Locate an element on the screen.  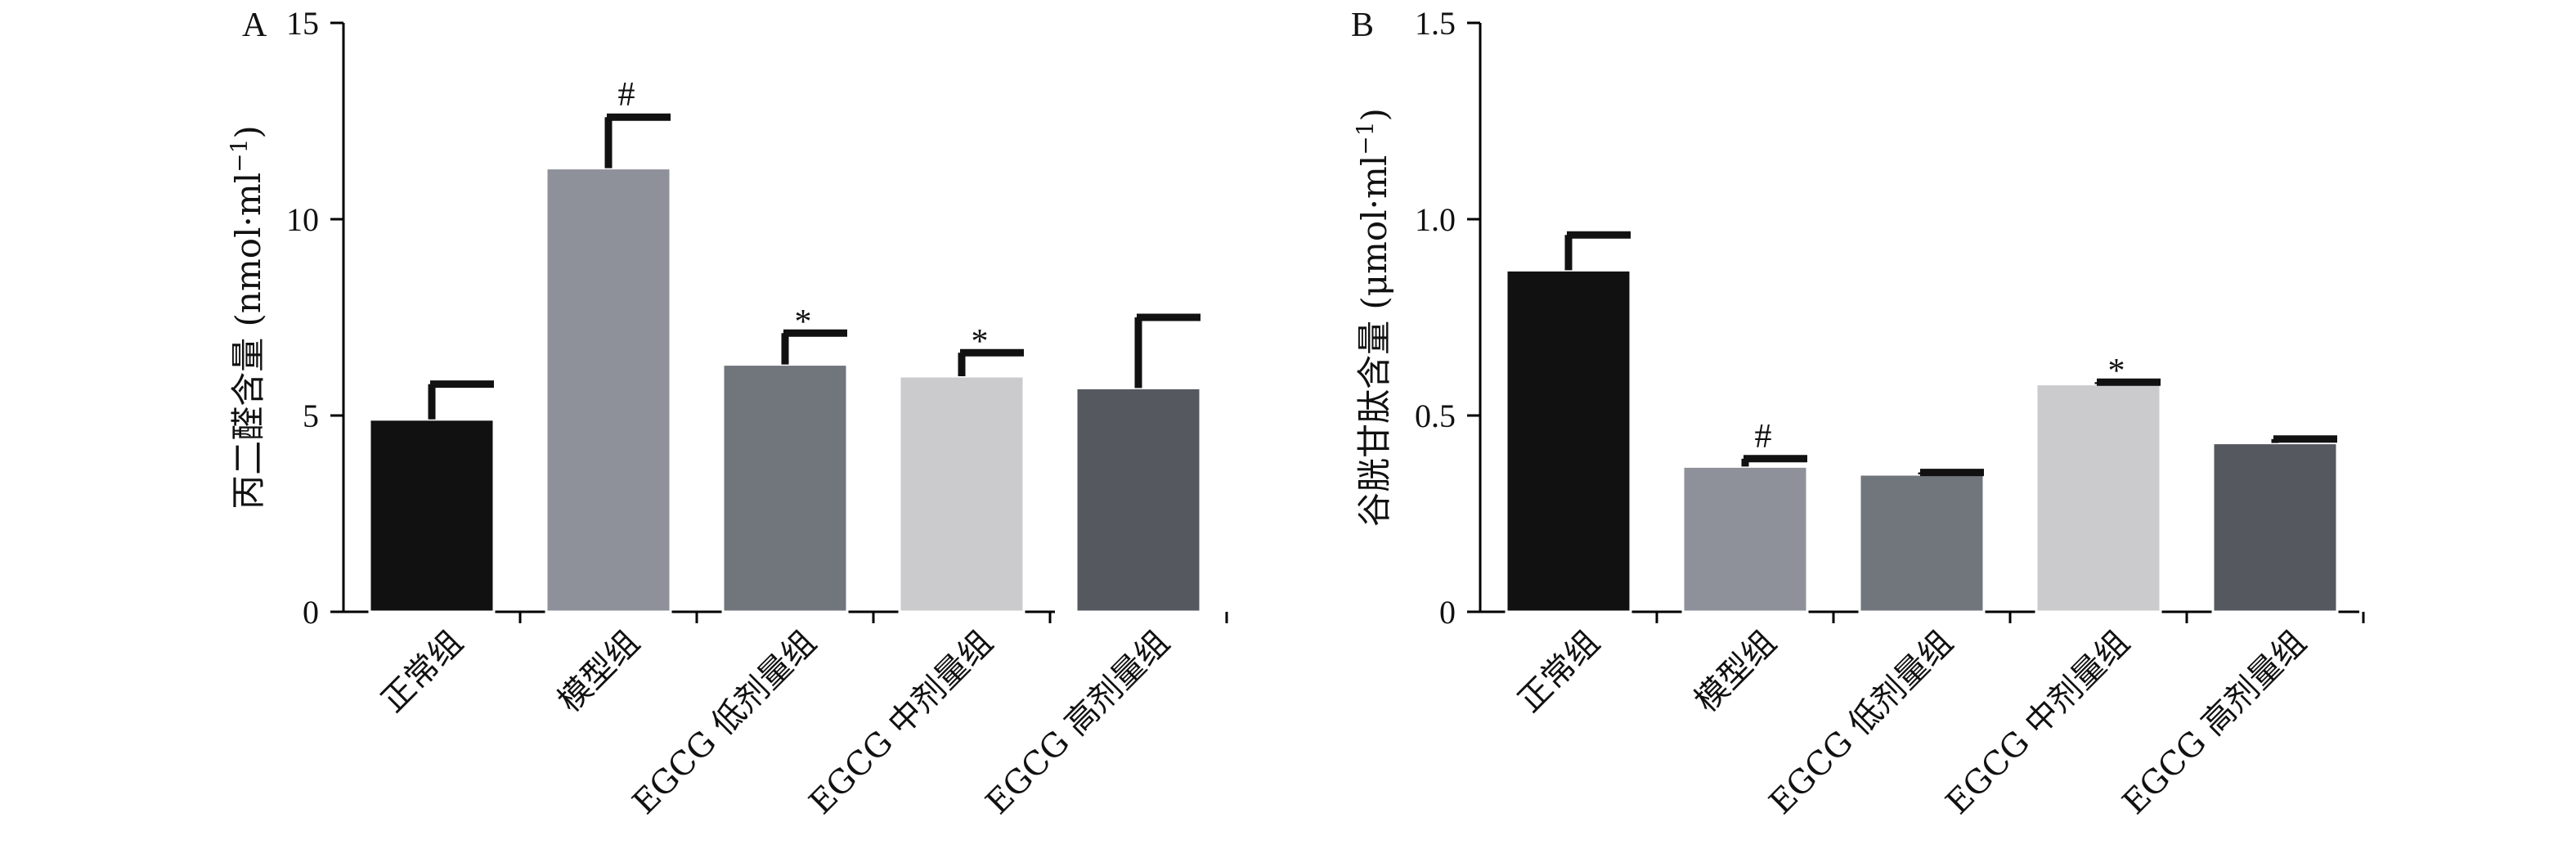
y-tick-label: 1.0 is located at coordinates (1436, 219).